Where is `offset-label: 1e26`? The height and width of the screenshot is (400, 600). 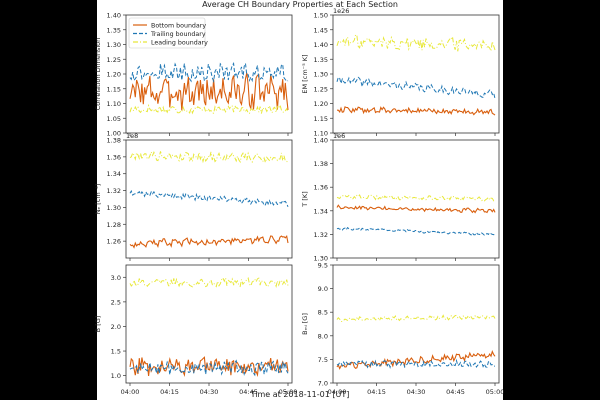
offset-label: 1e26 is located at coordinates (341, 11).